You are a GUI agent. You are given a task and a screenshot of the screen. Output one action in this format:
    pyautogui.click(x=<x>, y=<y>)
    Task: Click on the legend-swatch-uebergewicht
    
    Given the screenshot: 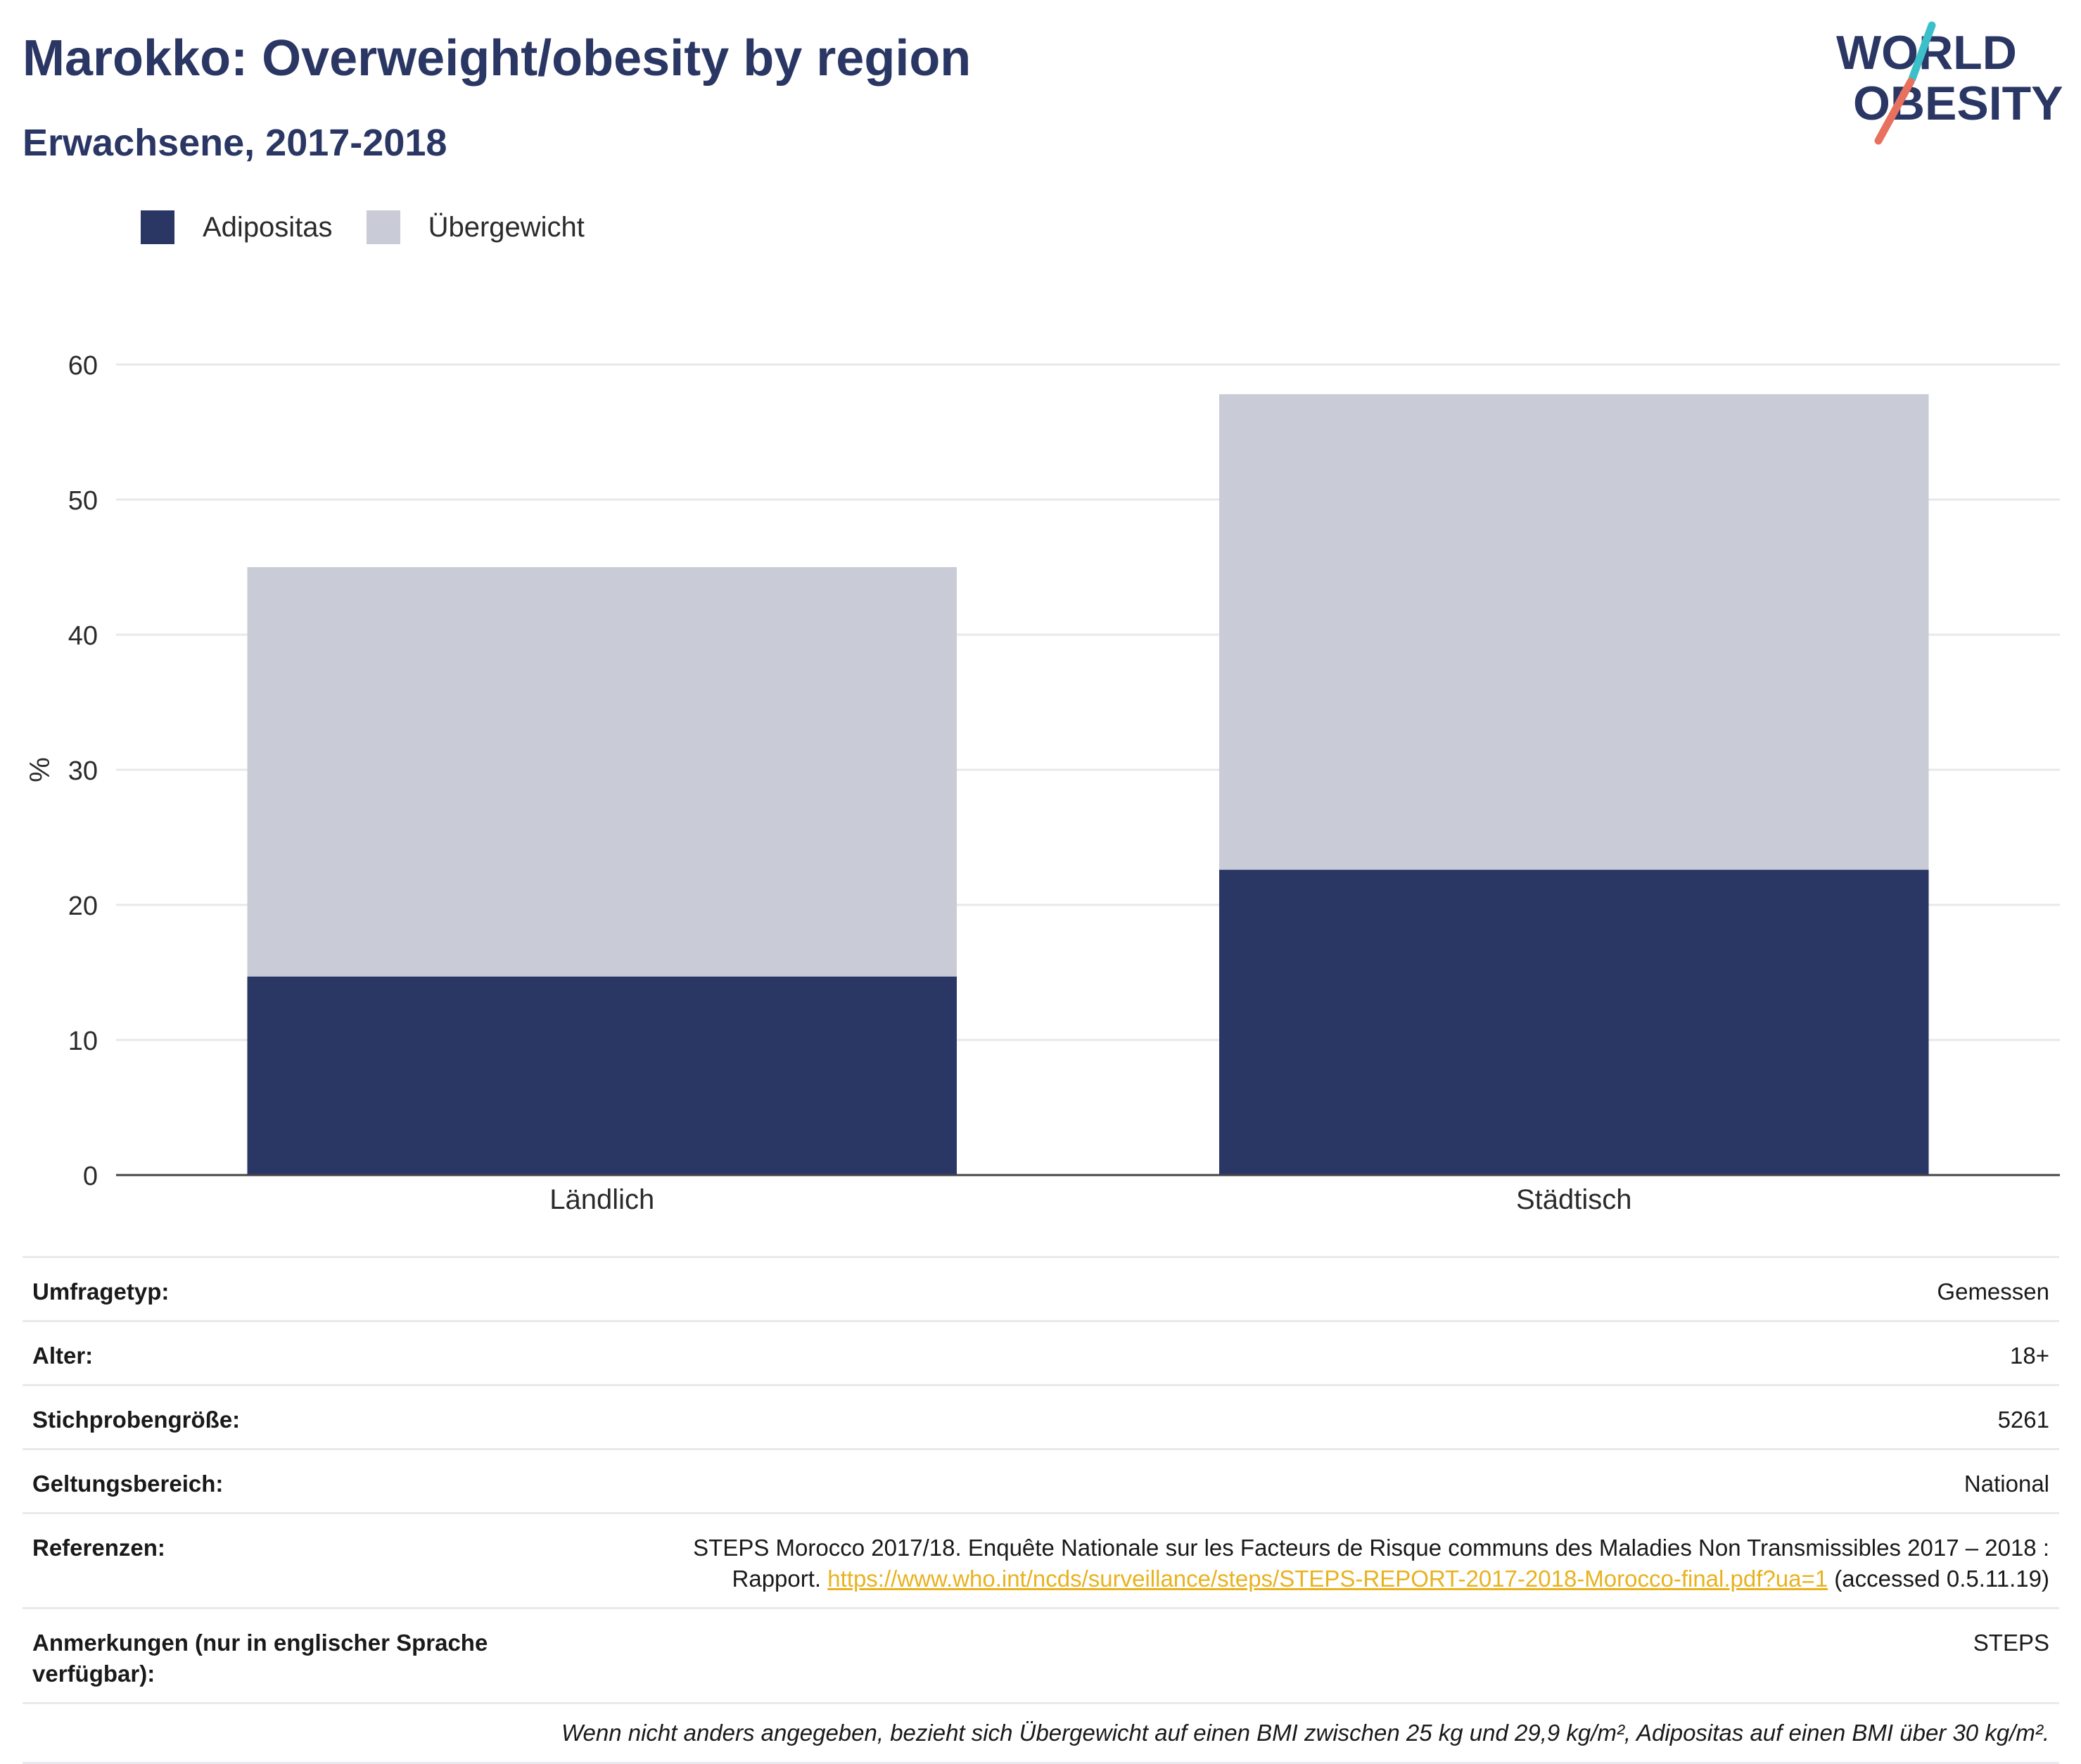 What is the action you would take?
    pyautogui.click(x=383, y=227)
    